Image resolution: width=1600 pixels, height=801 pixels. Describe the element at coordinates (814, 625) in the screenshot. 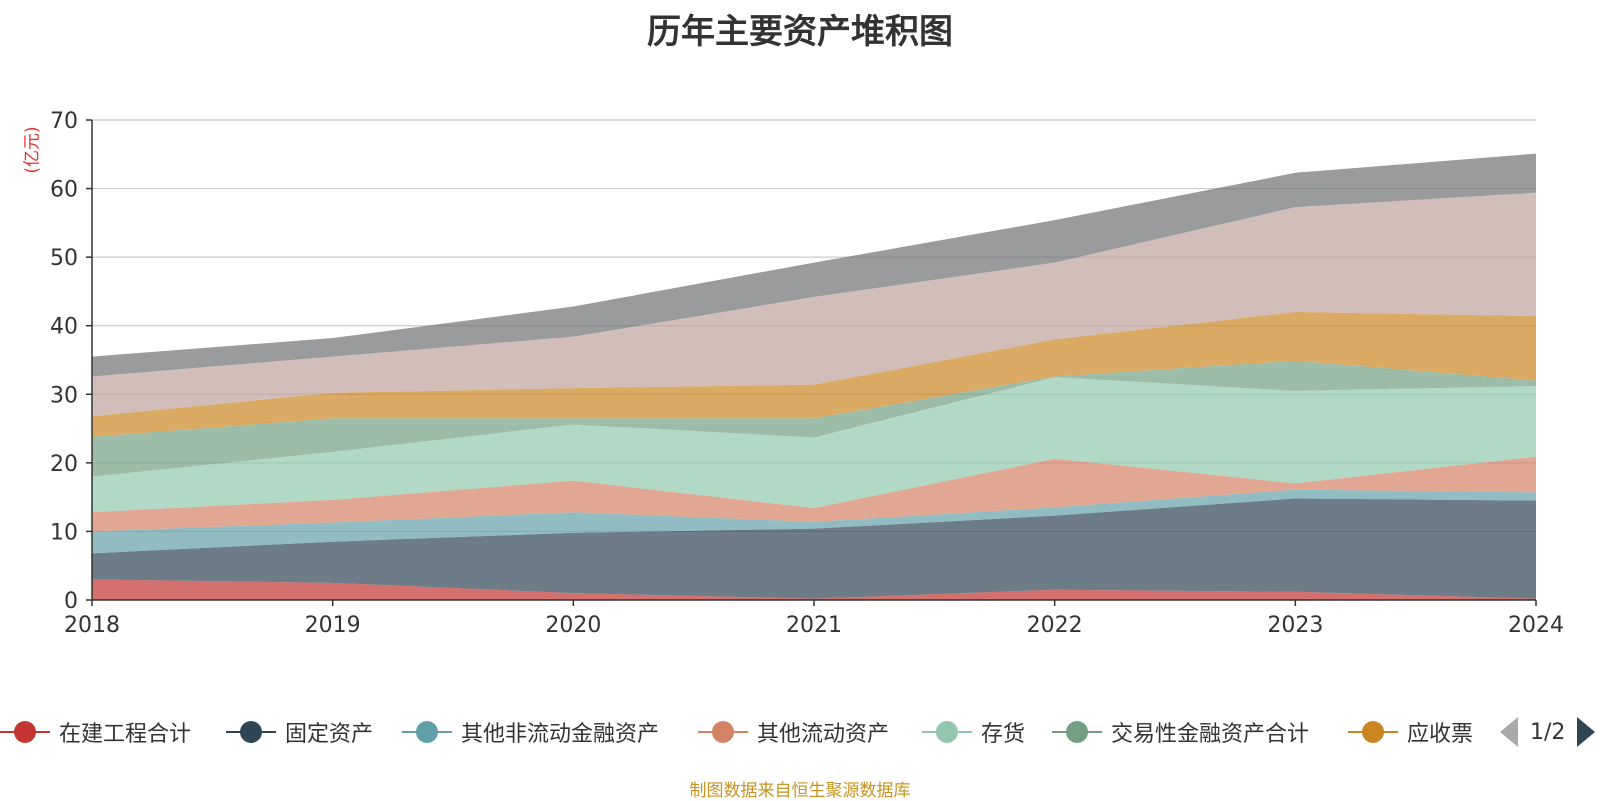

I see `x-tick-label: 2021` at that location.